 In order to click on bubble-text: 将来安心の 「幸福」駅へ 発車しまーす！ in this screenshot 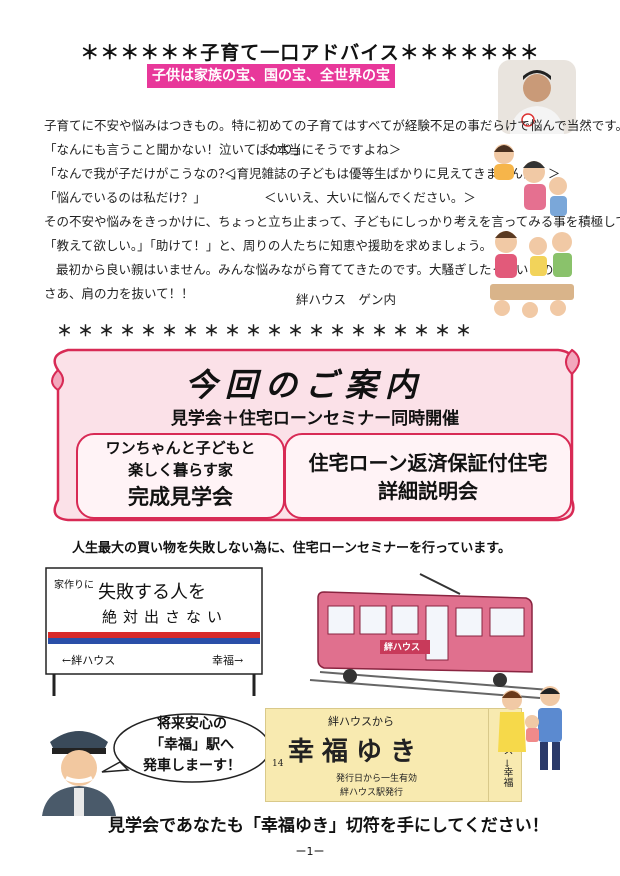, I will do `click(192, 745)`.